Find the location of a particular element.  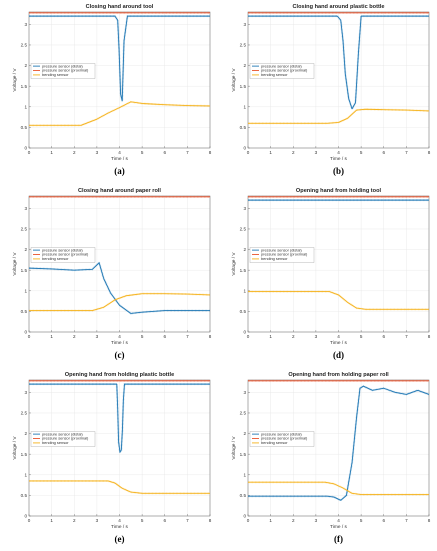

panel-caption: (e) is located at coordinates (120, 539).